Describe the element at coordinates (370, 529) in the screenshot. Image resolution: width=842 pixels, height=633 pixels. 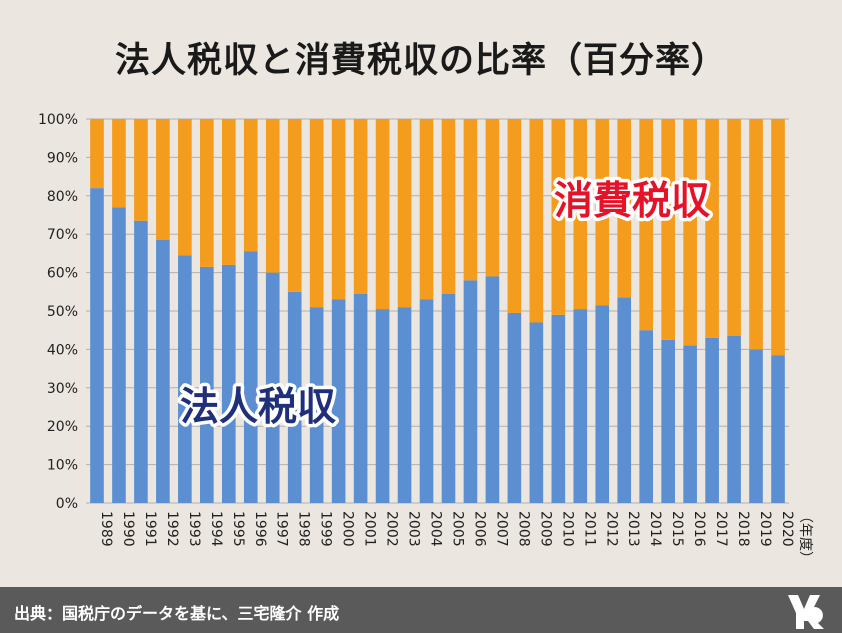
I see `x-tick-label: 2001` at that location.